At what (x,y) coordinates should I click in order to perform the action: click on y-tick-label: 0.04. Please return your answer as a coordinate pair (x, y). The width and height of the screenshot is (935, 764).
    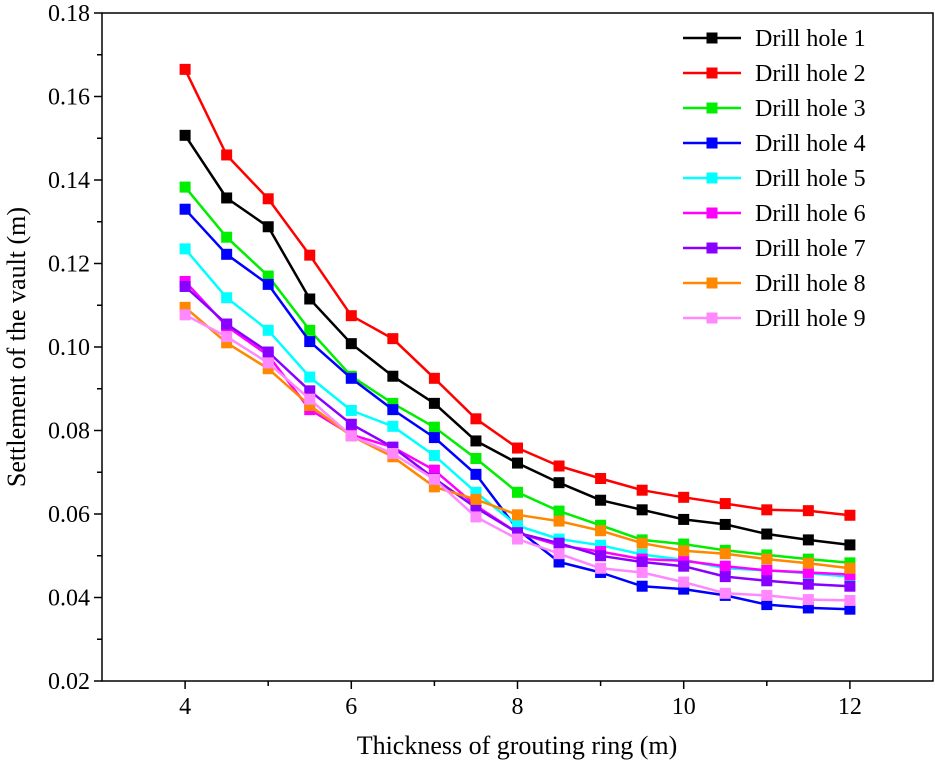
    Looking at the image, I should click on (69, 599).